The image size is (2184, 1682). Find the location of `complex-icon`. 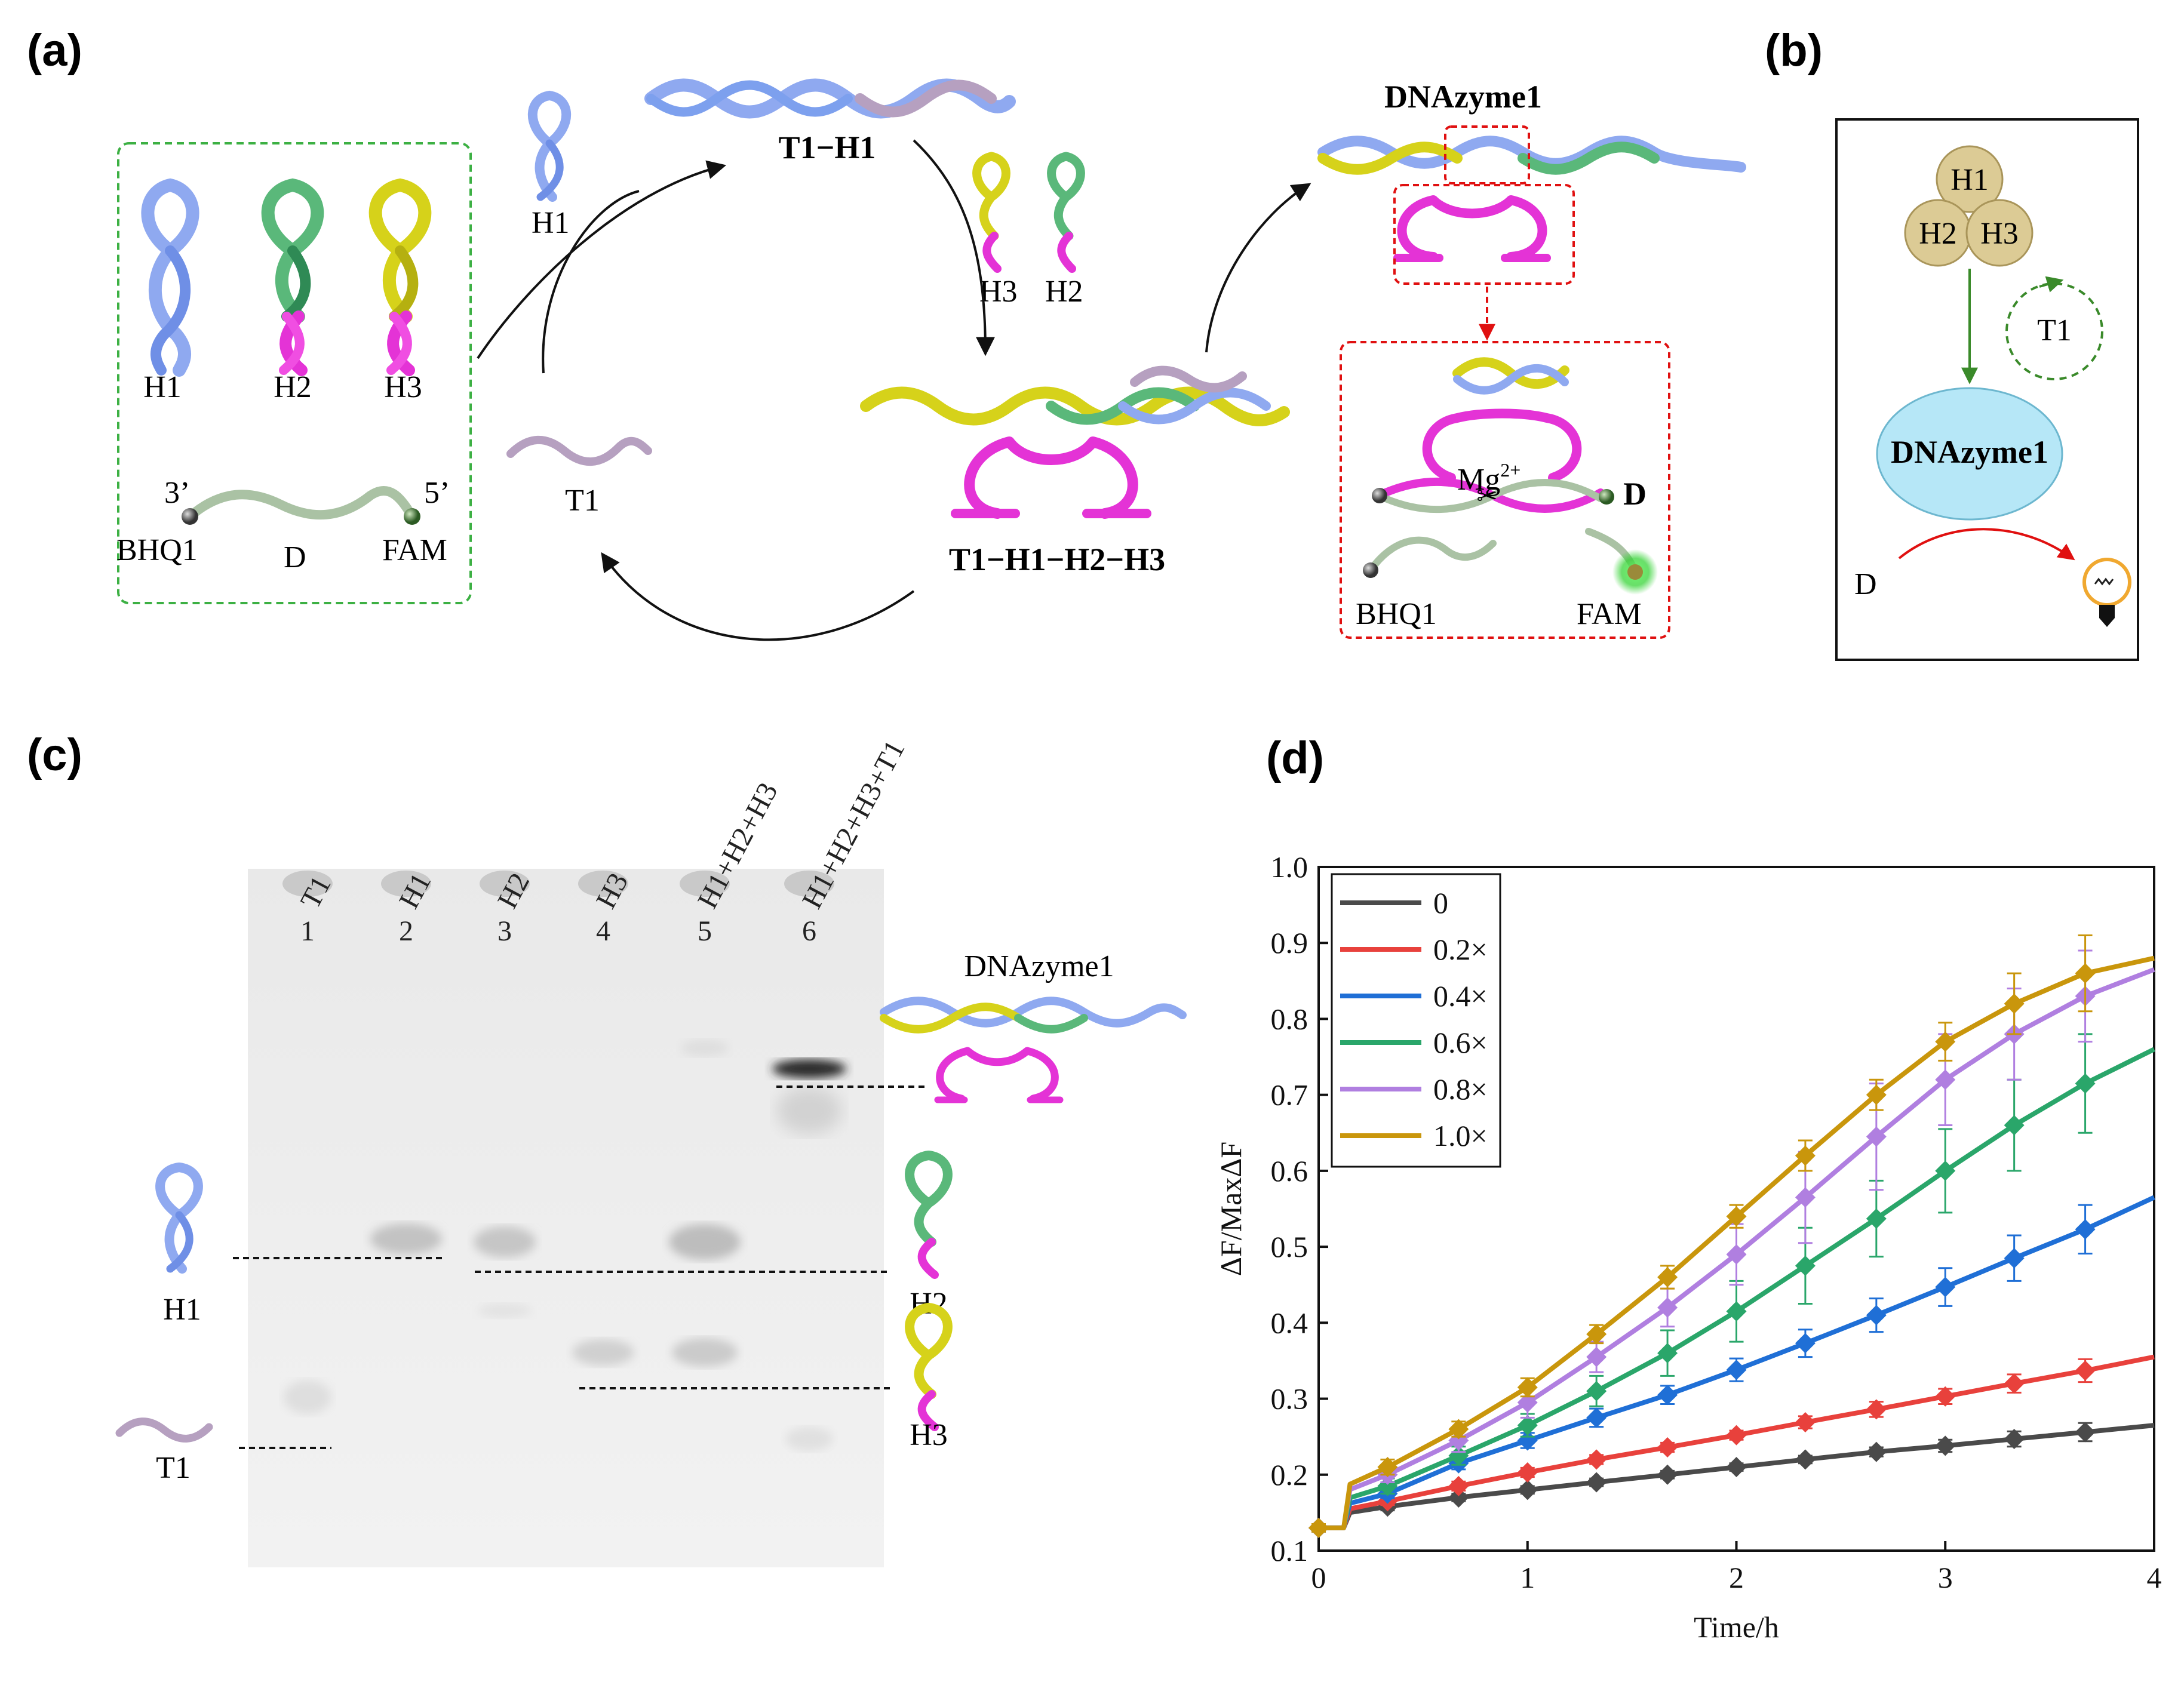

complex-icon is located at coordinates (1075, 442).